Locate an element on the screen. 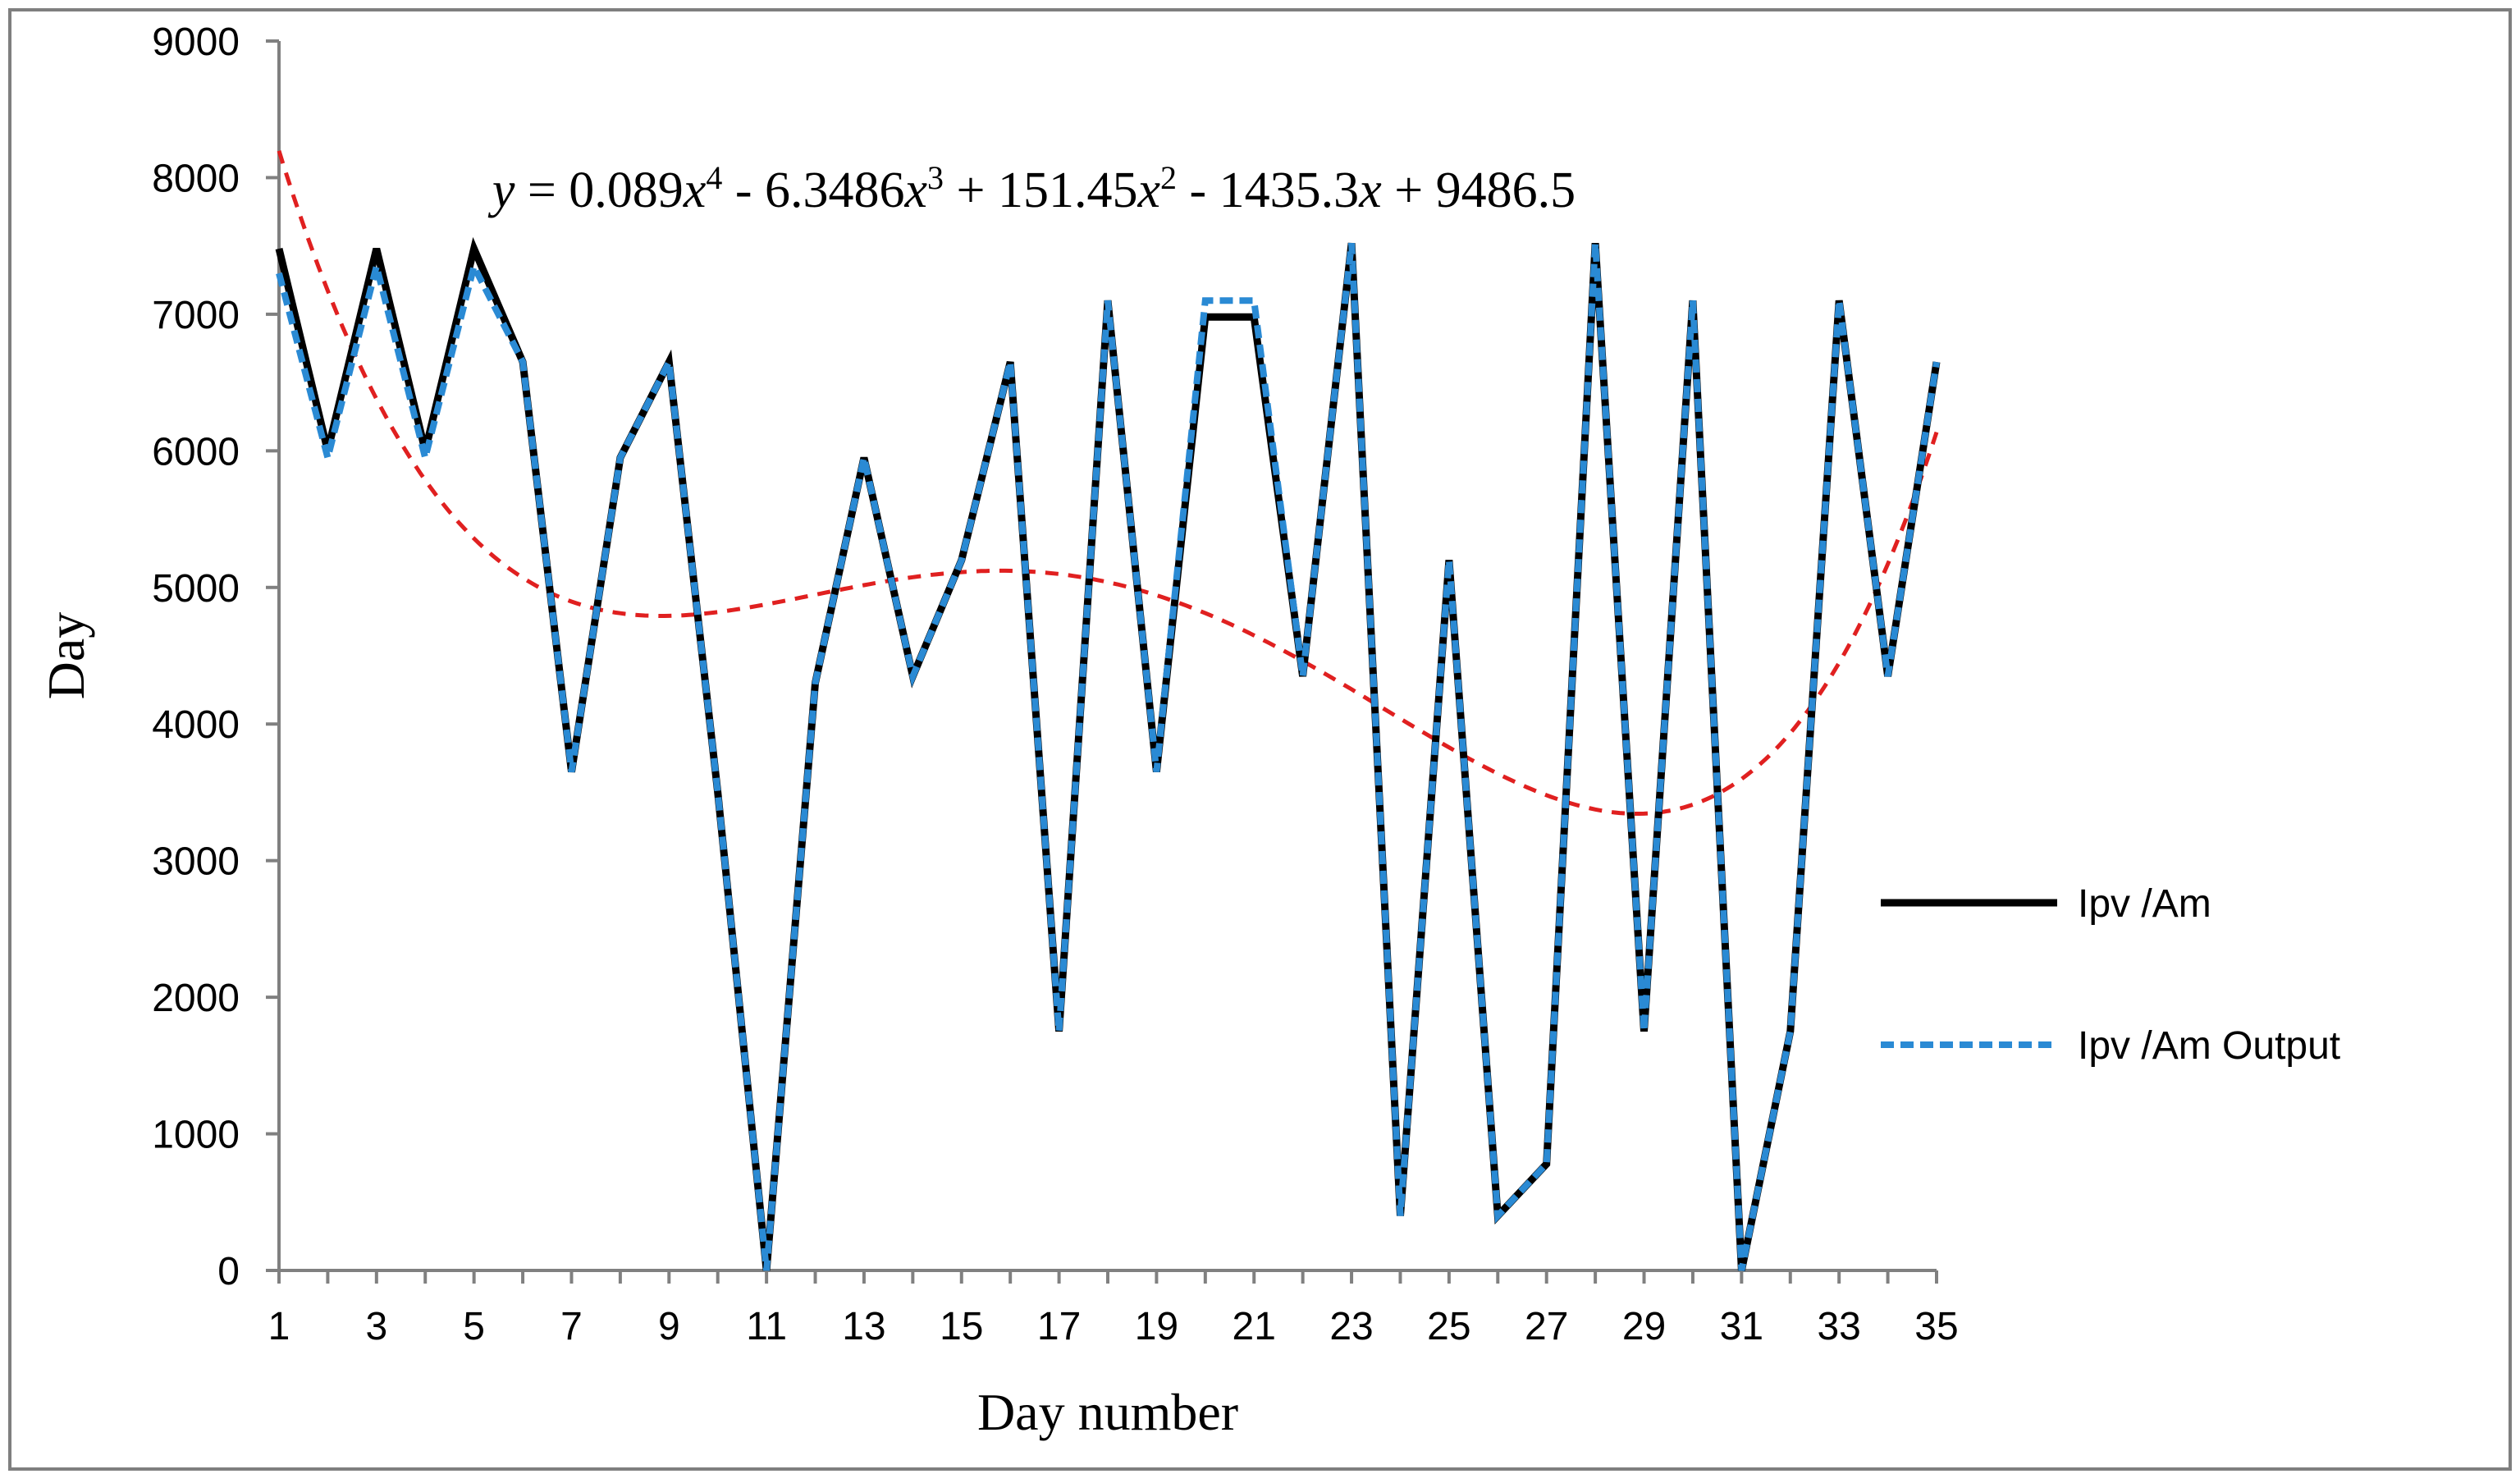 Image resolution: width=2520 pixels, height=1483 pixels. x-tick-label: 9 is located at coordinates (669, 1326).